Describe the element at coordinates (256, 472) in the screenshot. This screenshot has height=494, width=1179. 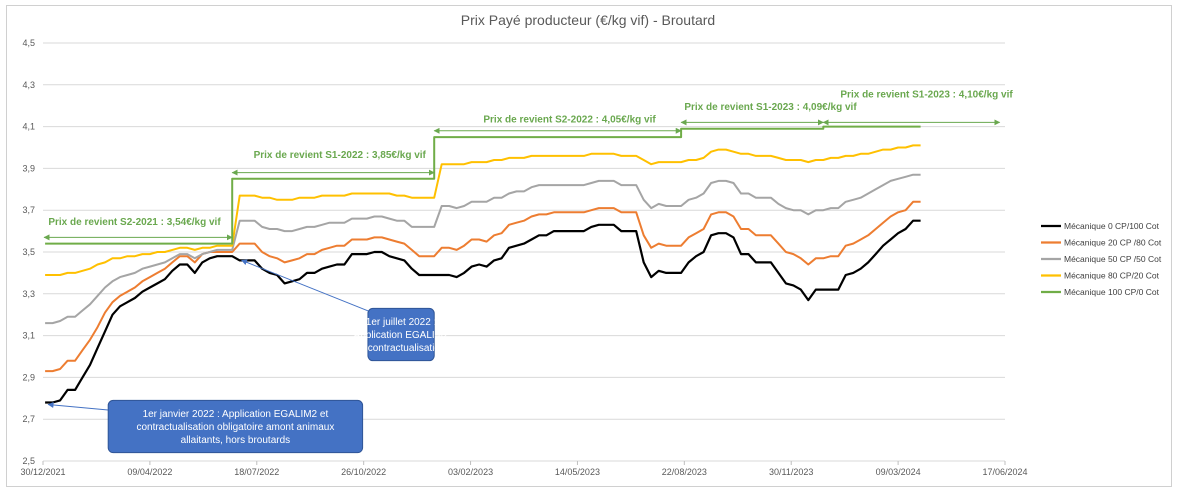
I see `x-tick-label: 18/07/2022` at that location.